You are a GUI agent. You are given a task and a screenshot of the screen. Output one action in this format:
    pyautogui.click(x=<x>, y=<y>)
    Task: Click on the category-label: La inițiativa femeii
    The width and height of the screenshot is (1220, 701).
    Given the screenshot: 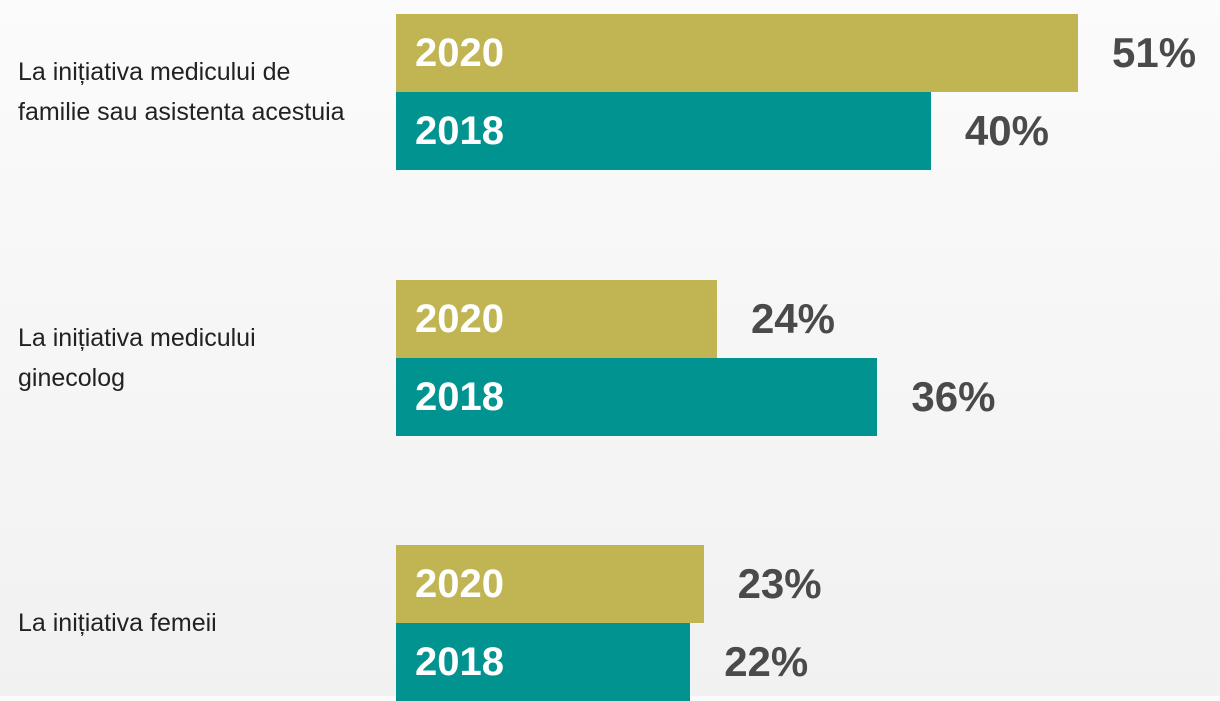 What is the action you would take?
    pyautogui.click(x=117, y=623)
    